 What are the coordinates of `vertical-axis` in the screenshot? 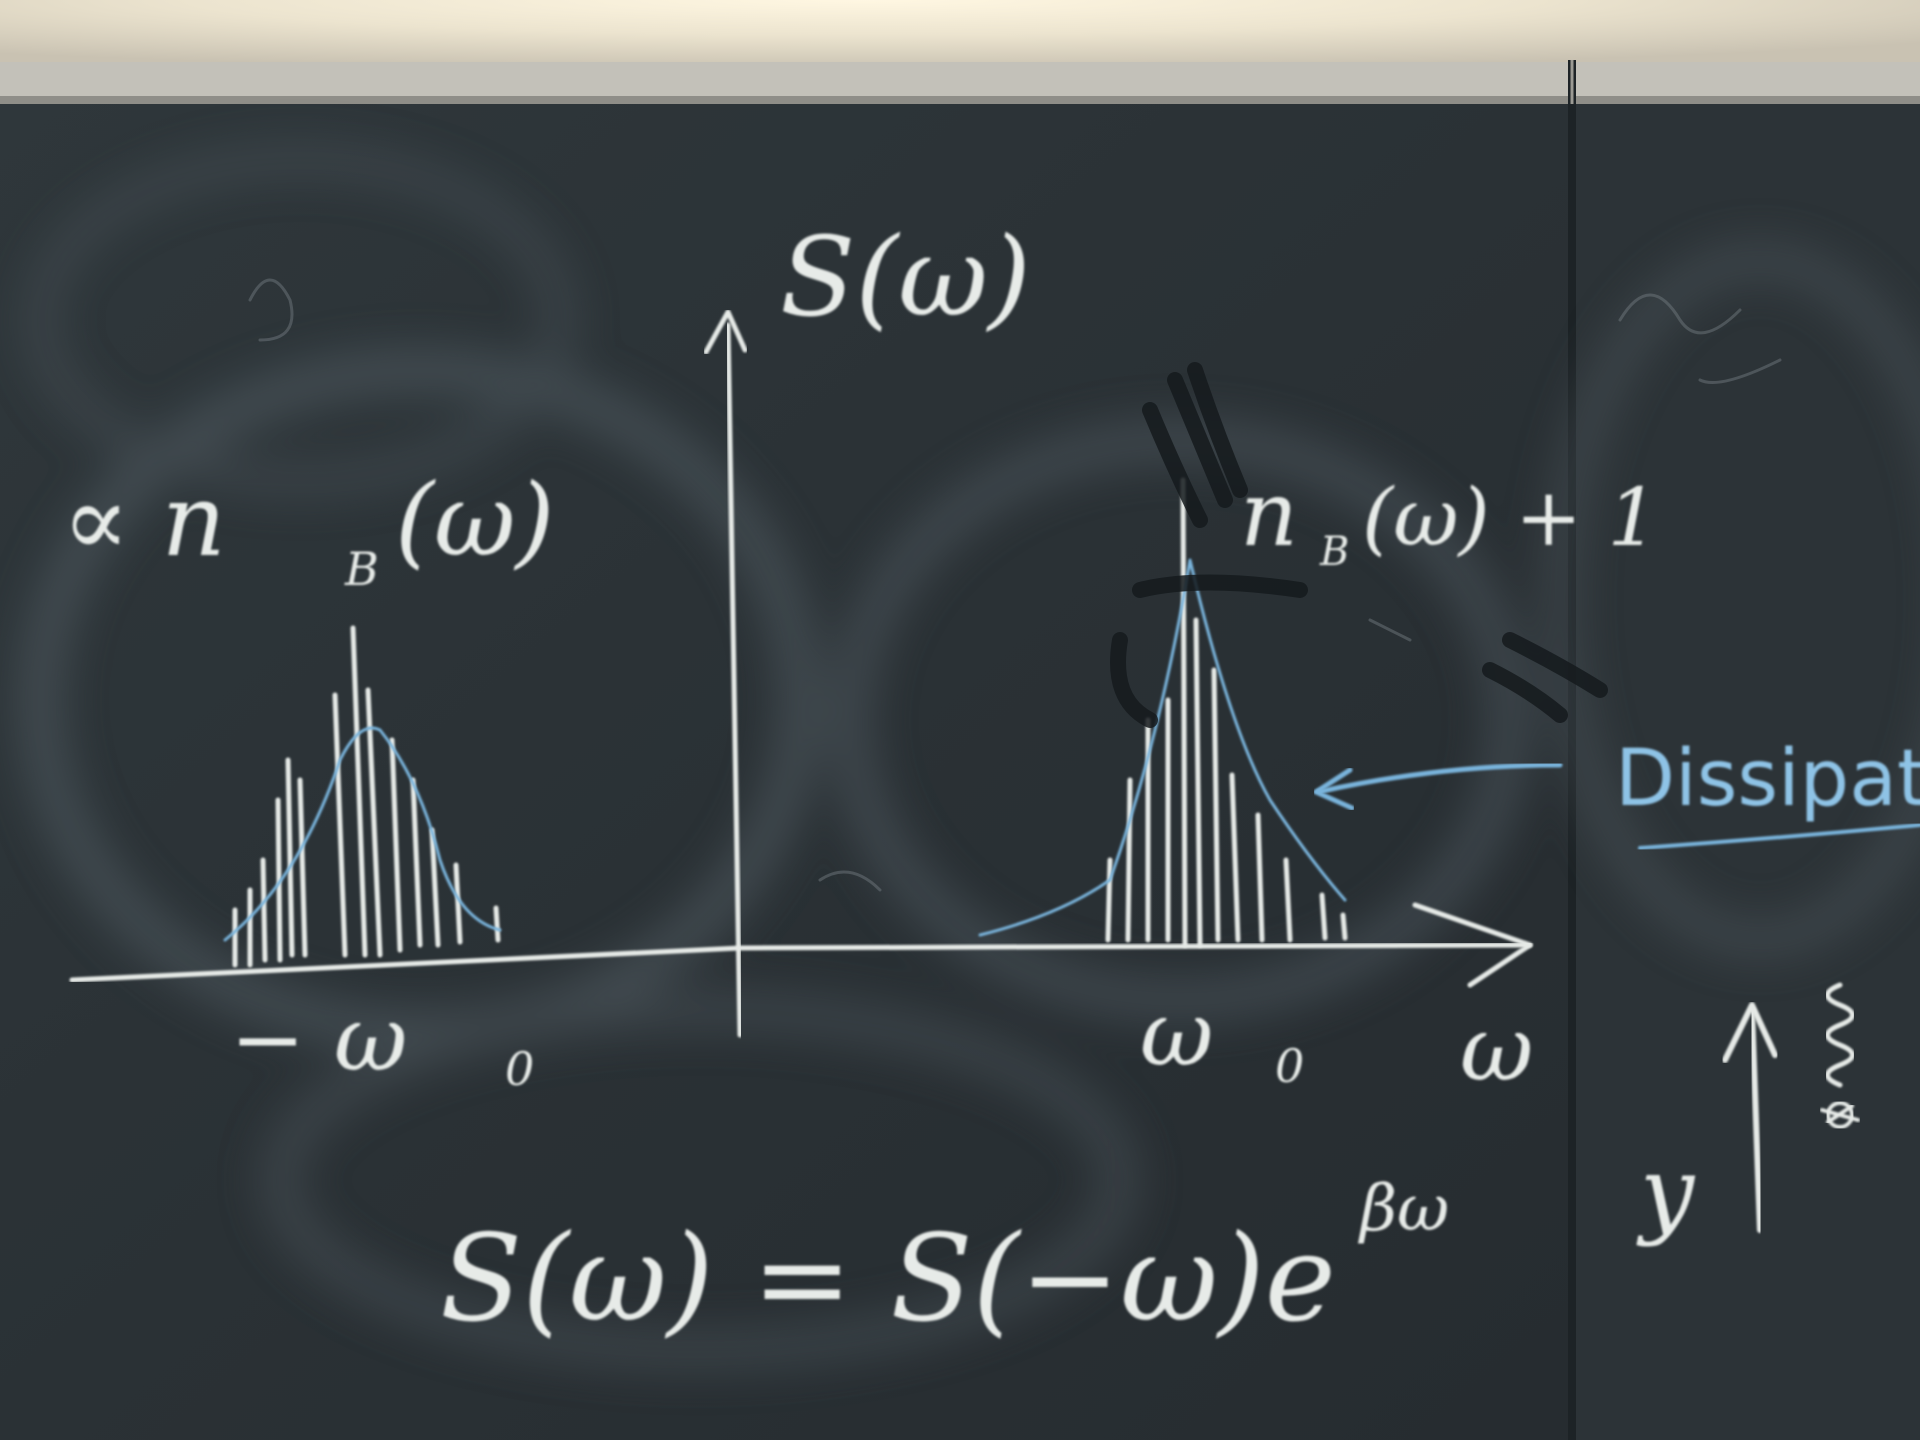 It's located at (725, 673).